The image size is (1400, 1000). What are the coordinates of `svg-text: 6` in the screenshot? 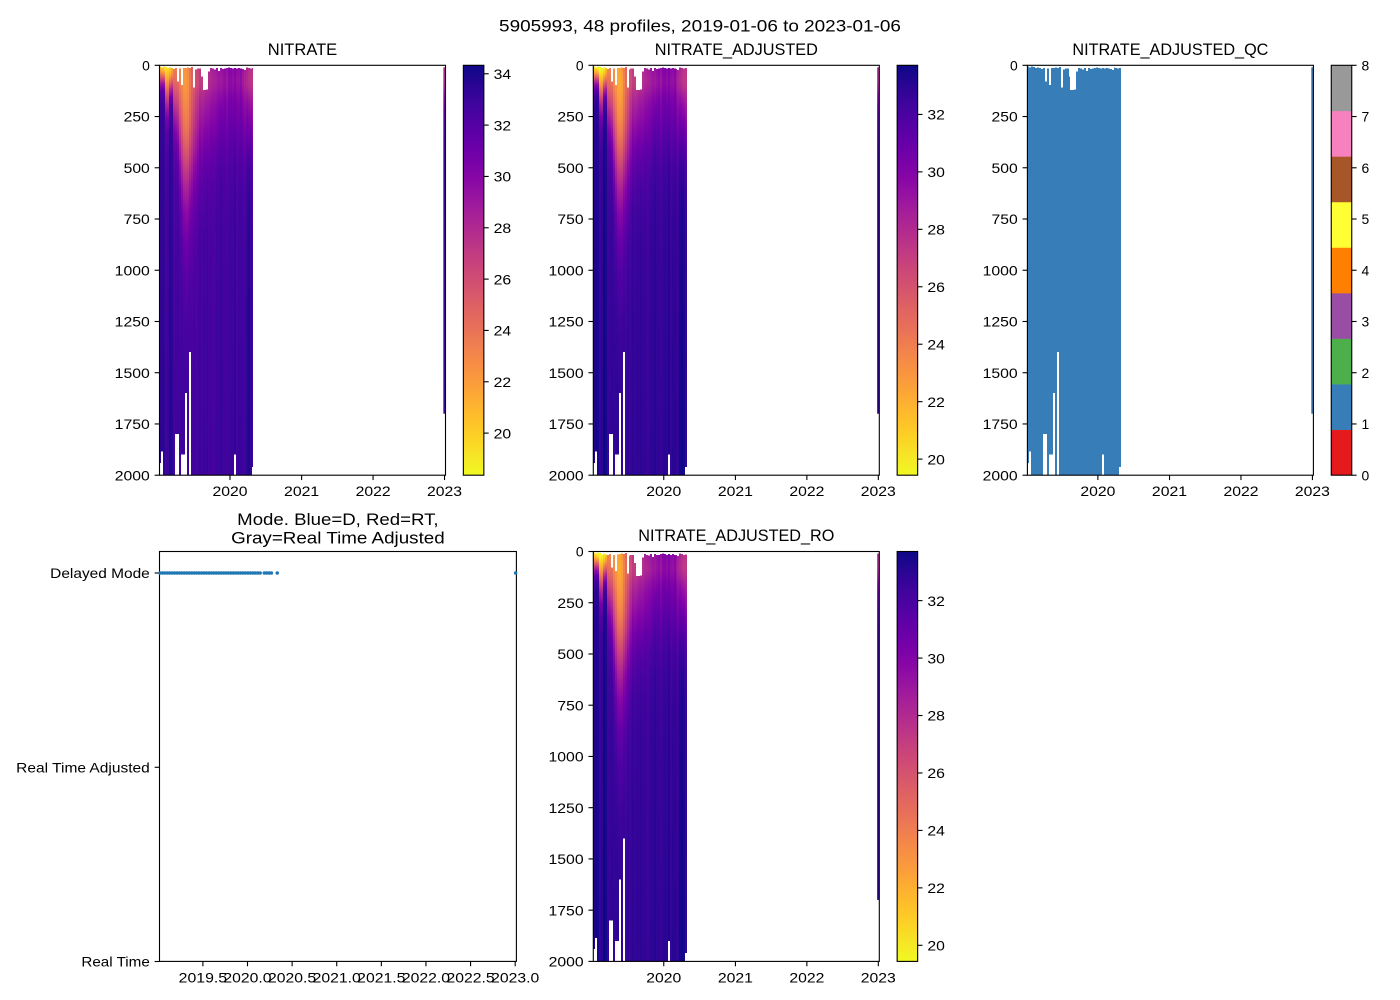 It's located at (1366, 168).